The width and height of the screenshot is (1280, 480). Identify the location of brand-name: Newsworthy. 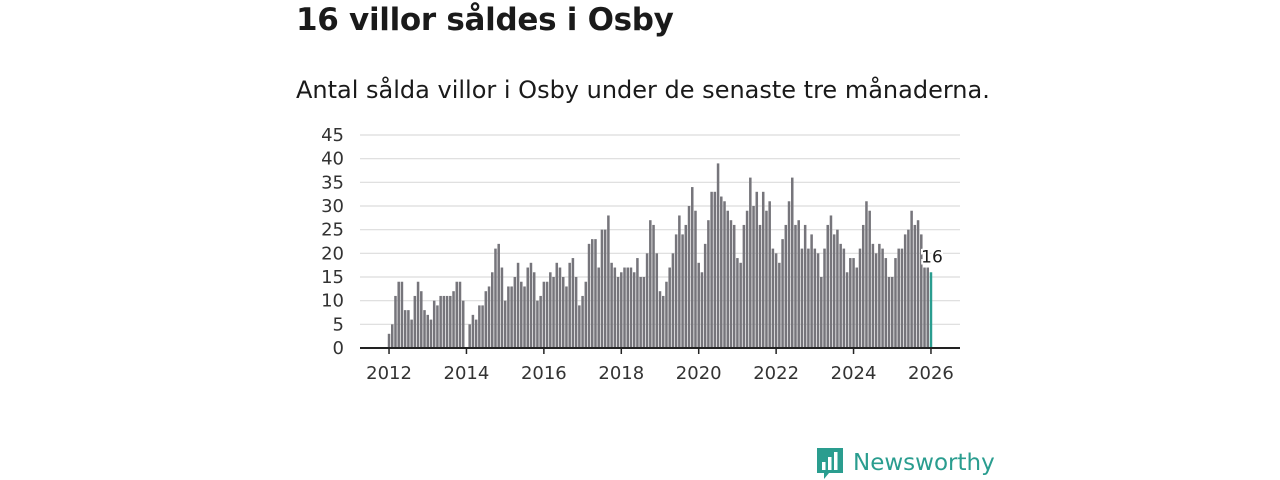
(924, 463).